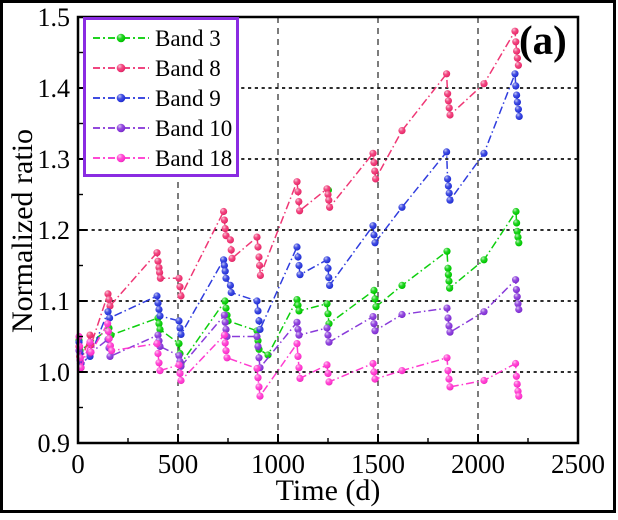 This screenshot has height=520, width=618. Describe the element at coordinates (54, 301) in the screenshot. I see `y-tick-label-1.1: 1.1` at that location.